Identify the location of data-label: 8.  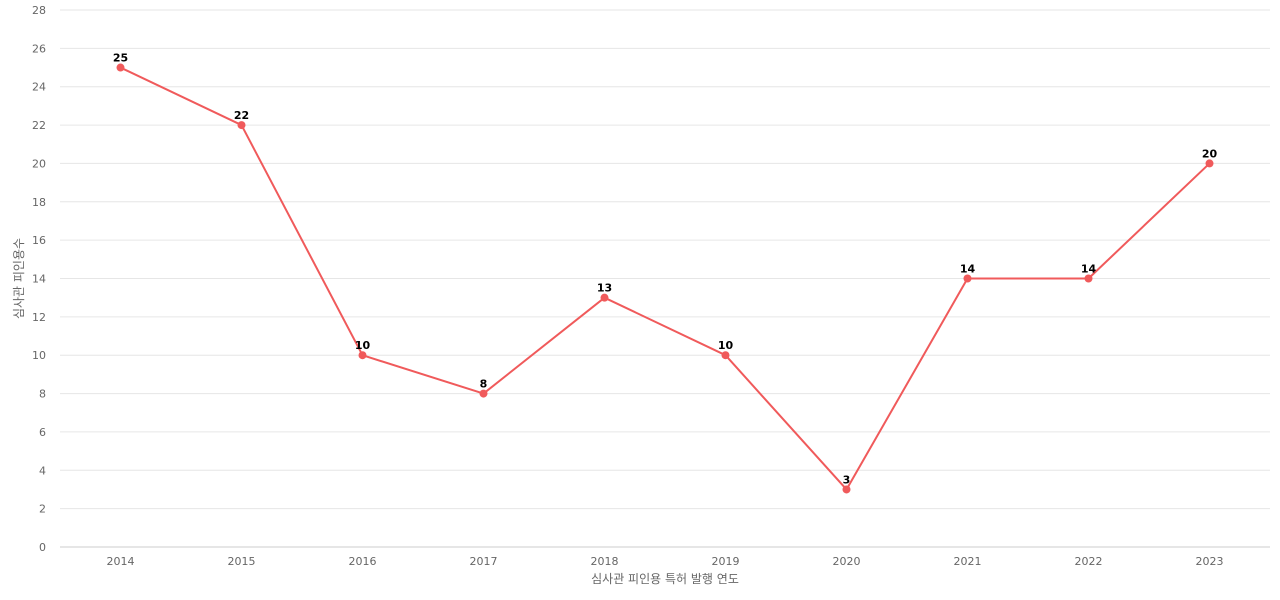
(484, 384).